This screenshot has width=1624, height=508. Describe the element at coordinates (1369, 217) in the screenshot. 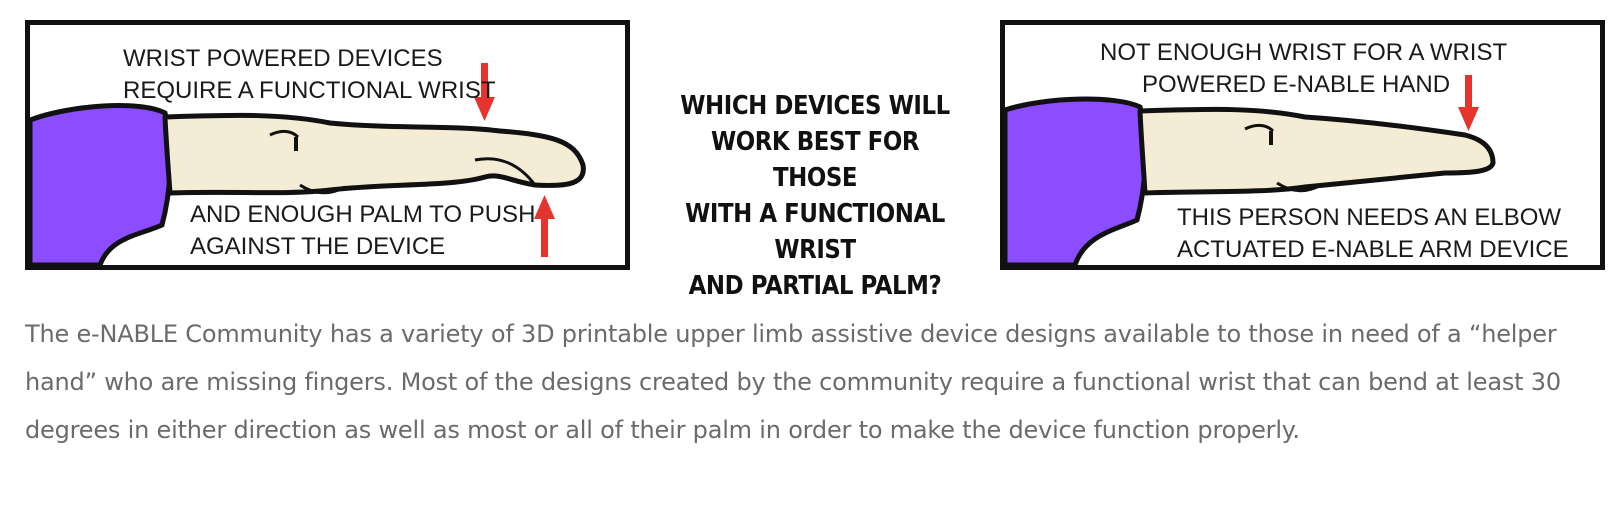

I see `caption-line: THIS PERSON NEEDS AN ELBOW` at that location.